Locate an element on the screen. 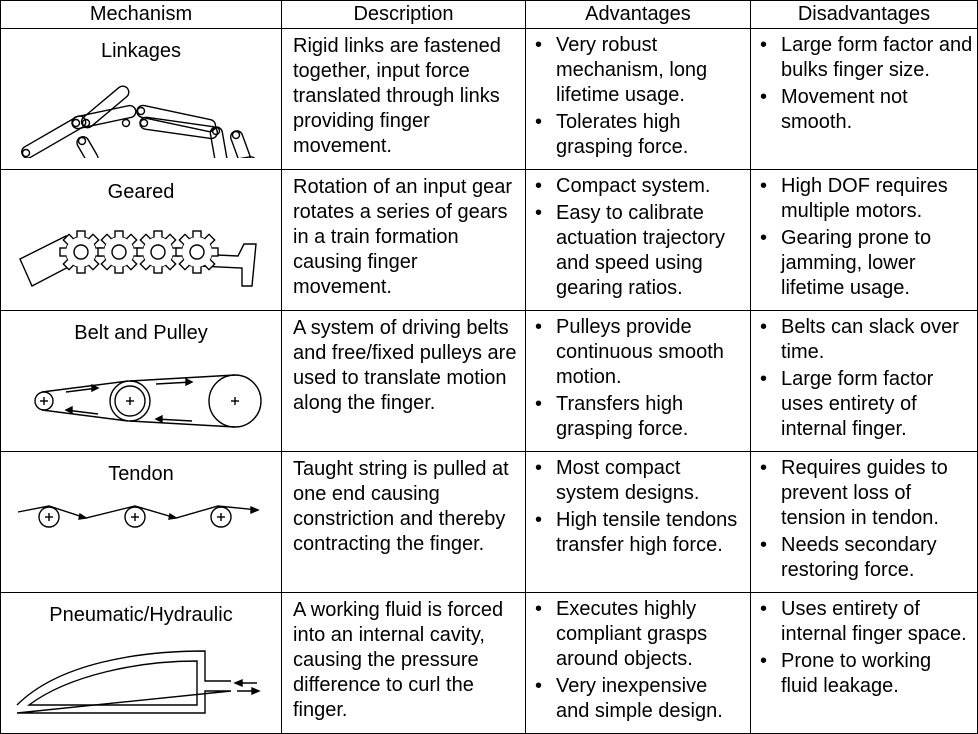 The image size is (978, 734). disadvantage-item: Needs secondary restoring force. is located at coordinates (865, 558).